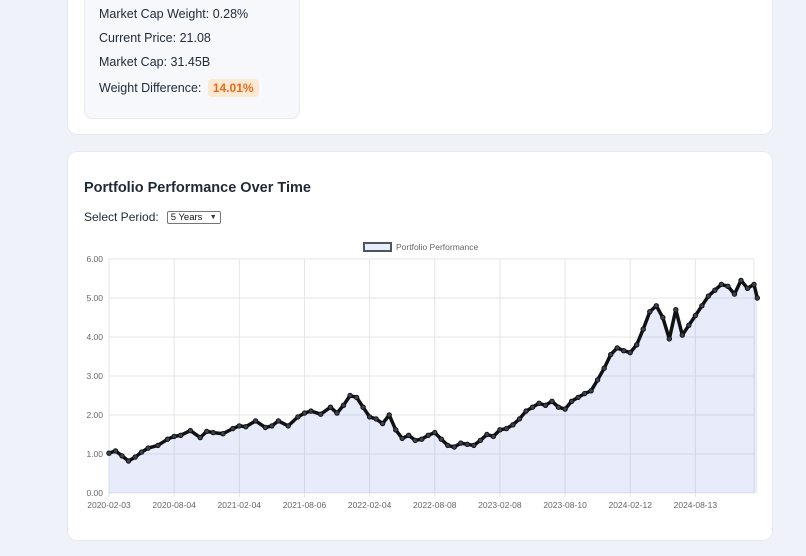 This screenshot has width=806, height=556. I want to click on weight-difference-badge: 14.01%, so click(233, 88).